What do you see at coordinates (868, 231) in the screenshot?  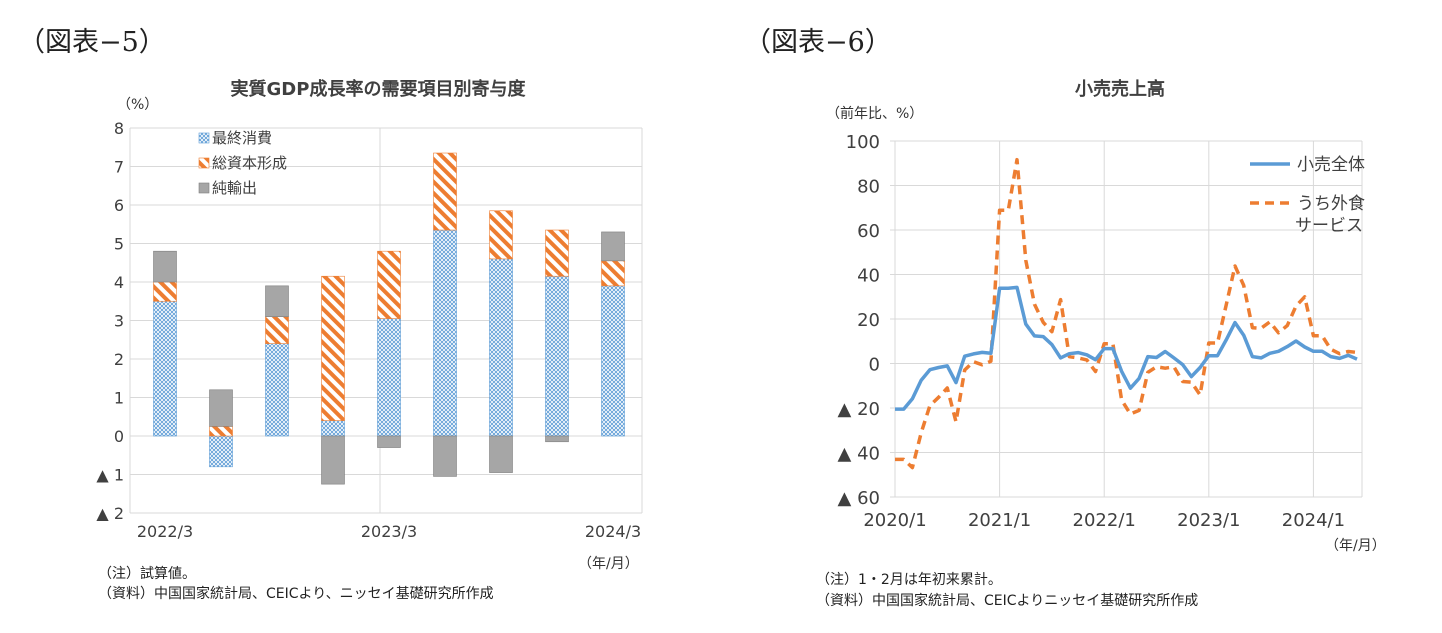 I see `y-tick-label: 60` at bounding box center [868, 231].